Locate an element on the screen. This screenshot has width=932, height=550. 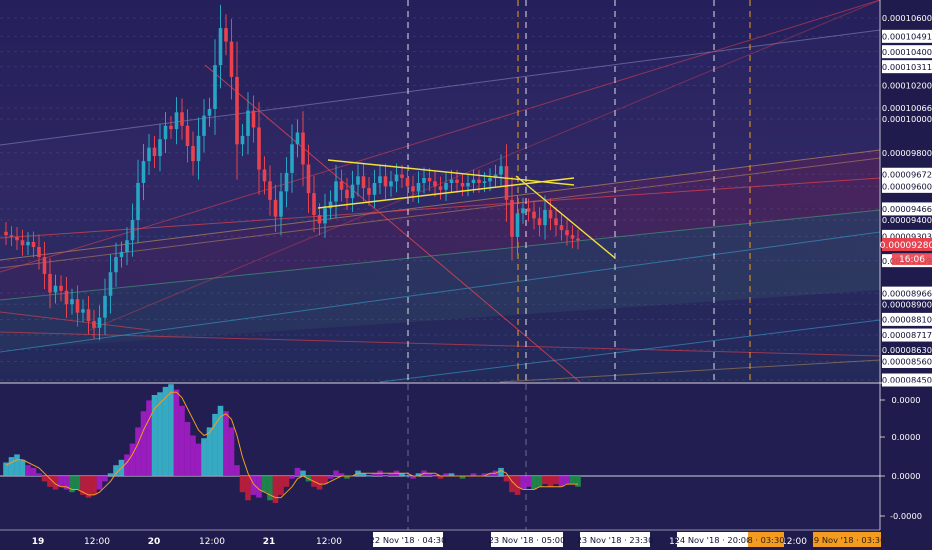
triangle-pattern is located at coordinates (466, 209).